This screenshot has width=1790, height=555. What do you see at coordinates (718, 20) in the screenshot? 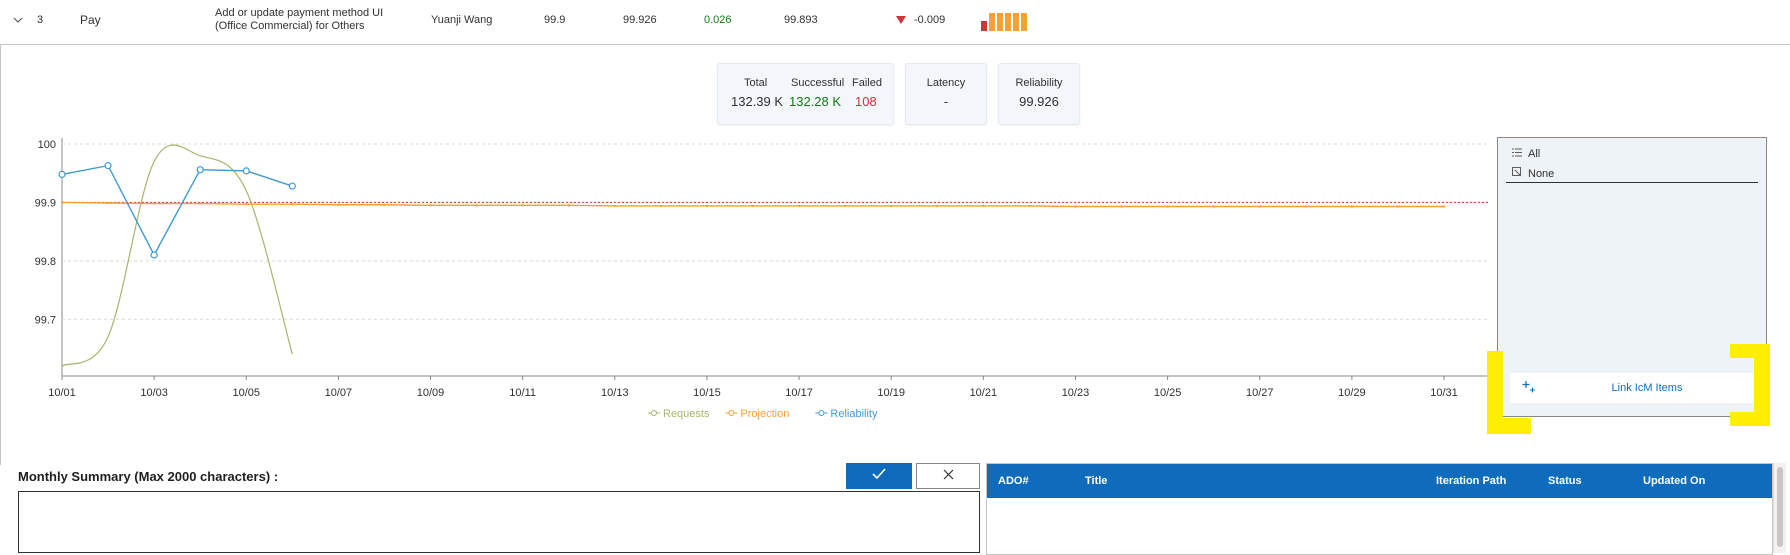
I see `row-delta-up: 0.026` at bounding box center [718, 20].